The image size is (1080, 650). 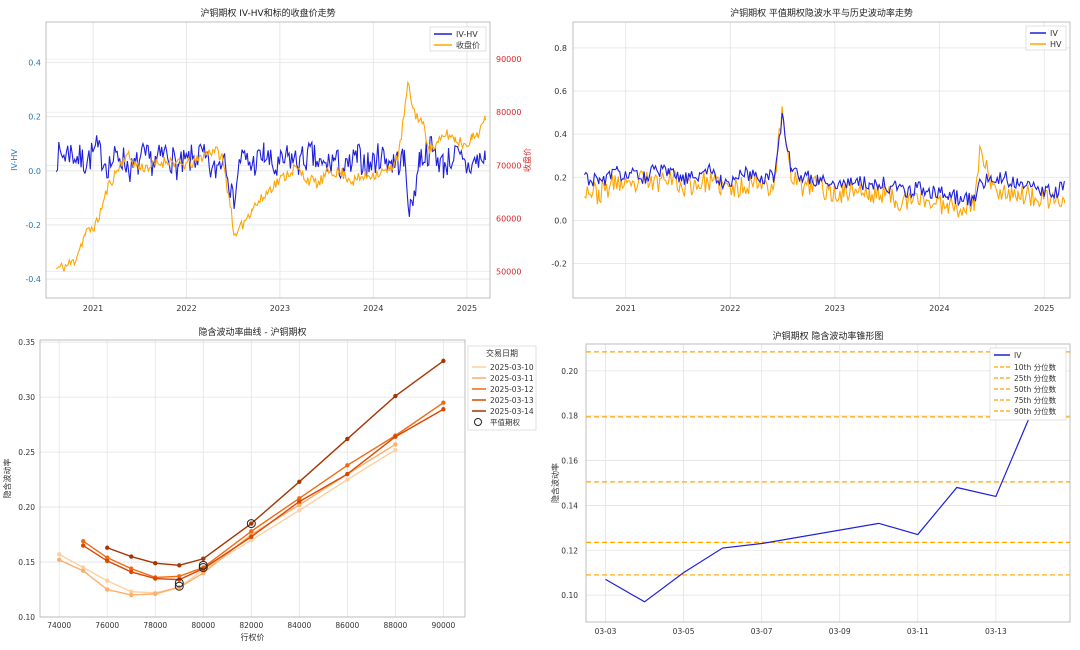 What do you see at coordinates (107, 625) in the screenshot?
I see `p3-x-tick-label: 76000` at bounding box center [107, 625].